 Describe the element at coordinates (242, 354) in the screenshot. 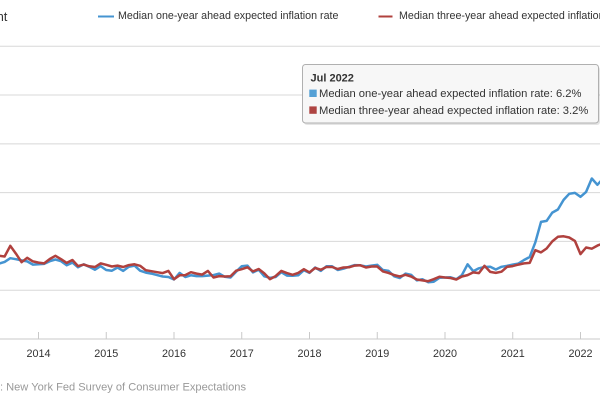

I see `svg-text: 2017` at that location.